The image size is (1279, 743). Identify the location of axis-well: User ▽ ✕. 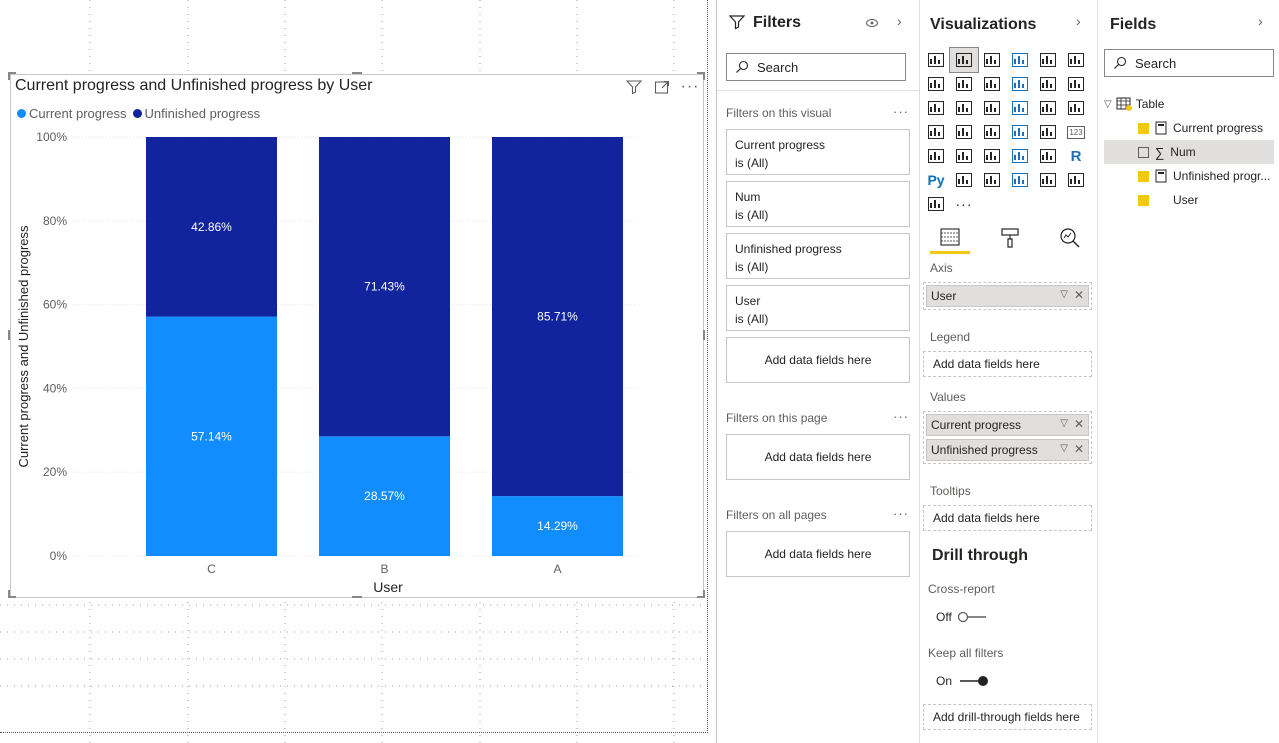
(1007, 296).